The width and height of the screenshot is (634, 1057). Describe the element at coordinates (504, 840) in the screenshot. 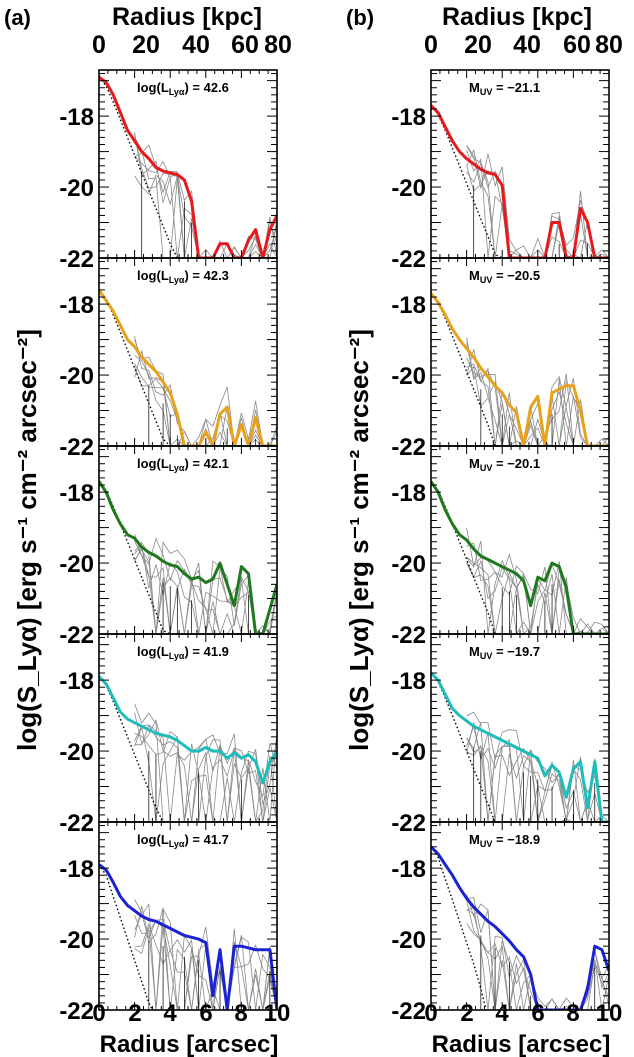

I see `panel-annotation: MUV = −18.9` at that location.